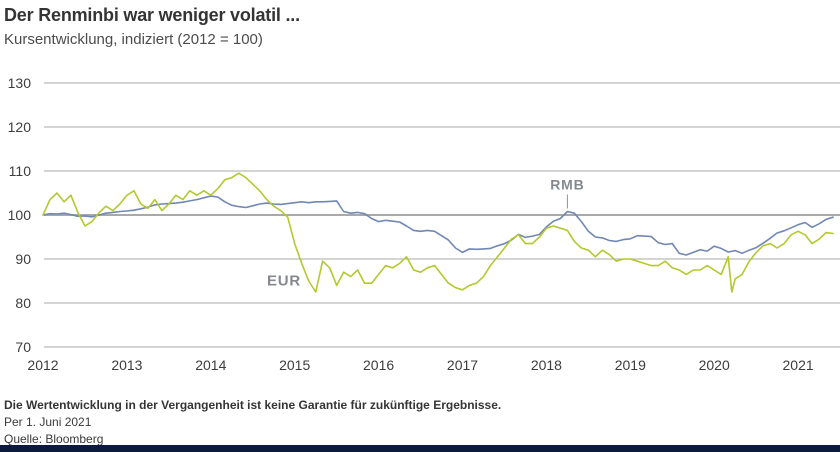 This screenshot has width=840, height=452. I want to click on as-of-date: Per 1. Juni 2021, so click(48, 422).